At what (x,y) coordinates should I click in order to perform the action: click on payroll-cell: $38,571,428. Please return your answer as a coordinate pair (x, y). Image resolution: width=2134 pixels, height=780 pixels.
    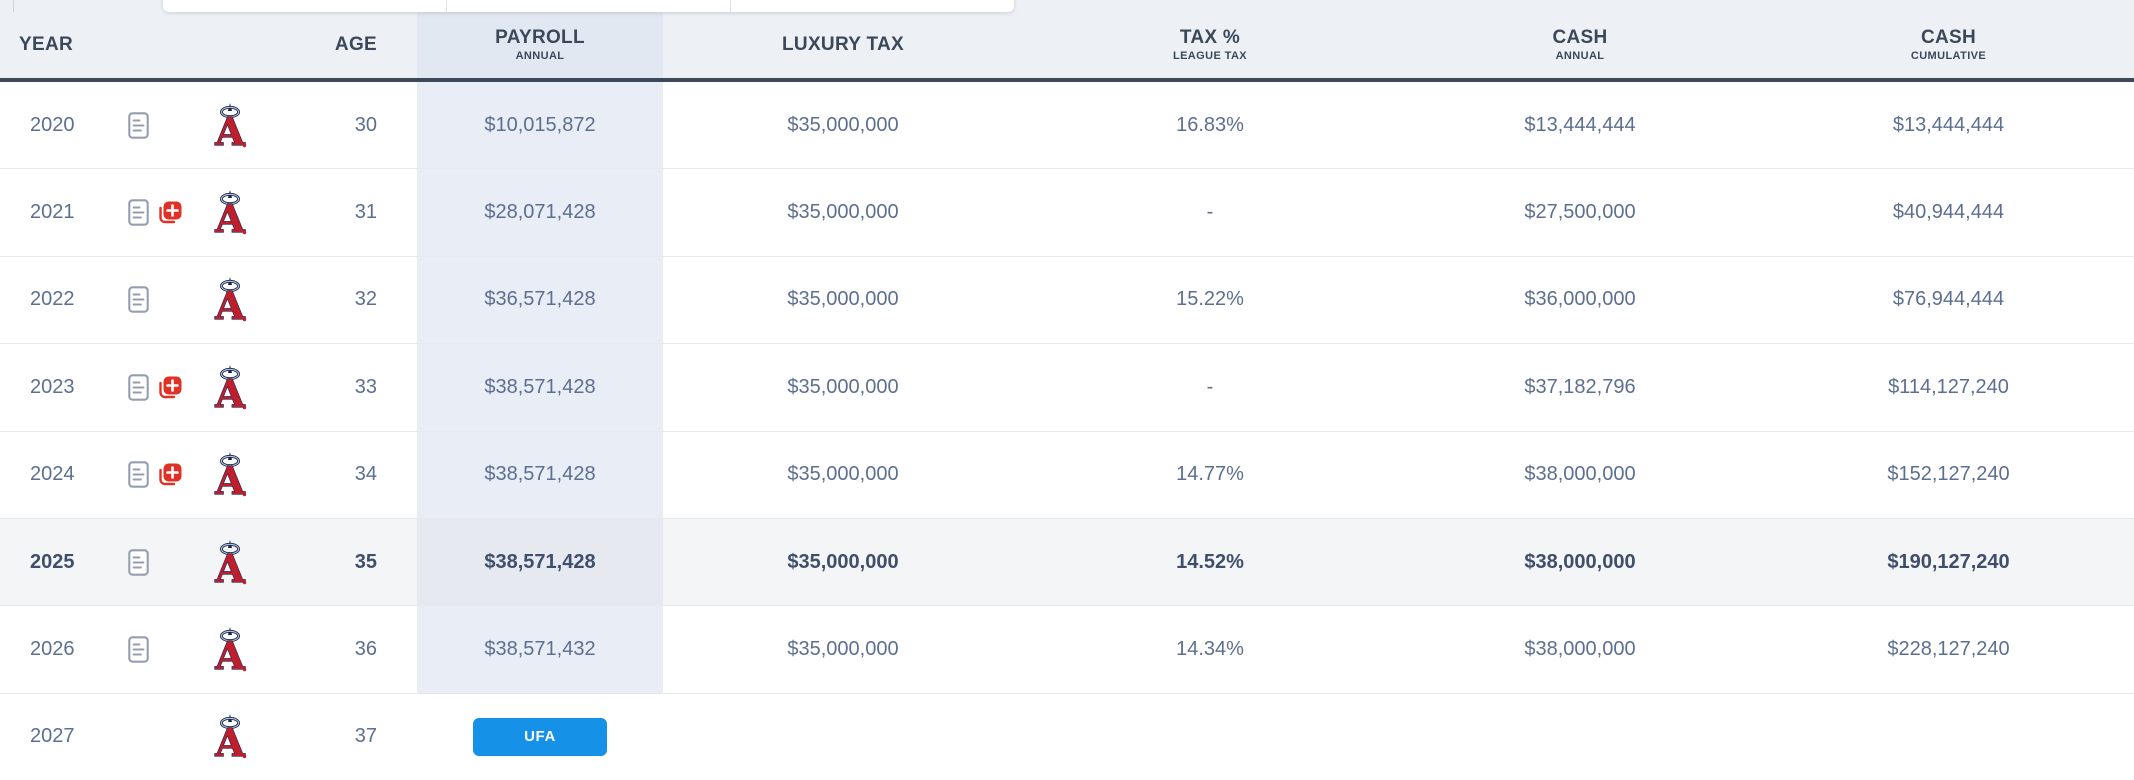
    Looking at the image, I should click on (540, 474).